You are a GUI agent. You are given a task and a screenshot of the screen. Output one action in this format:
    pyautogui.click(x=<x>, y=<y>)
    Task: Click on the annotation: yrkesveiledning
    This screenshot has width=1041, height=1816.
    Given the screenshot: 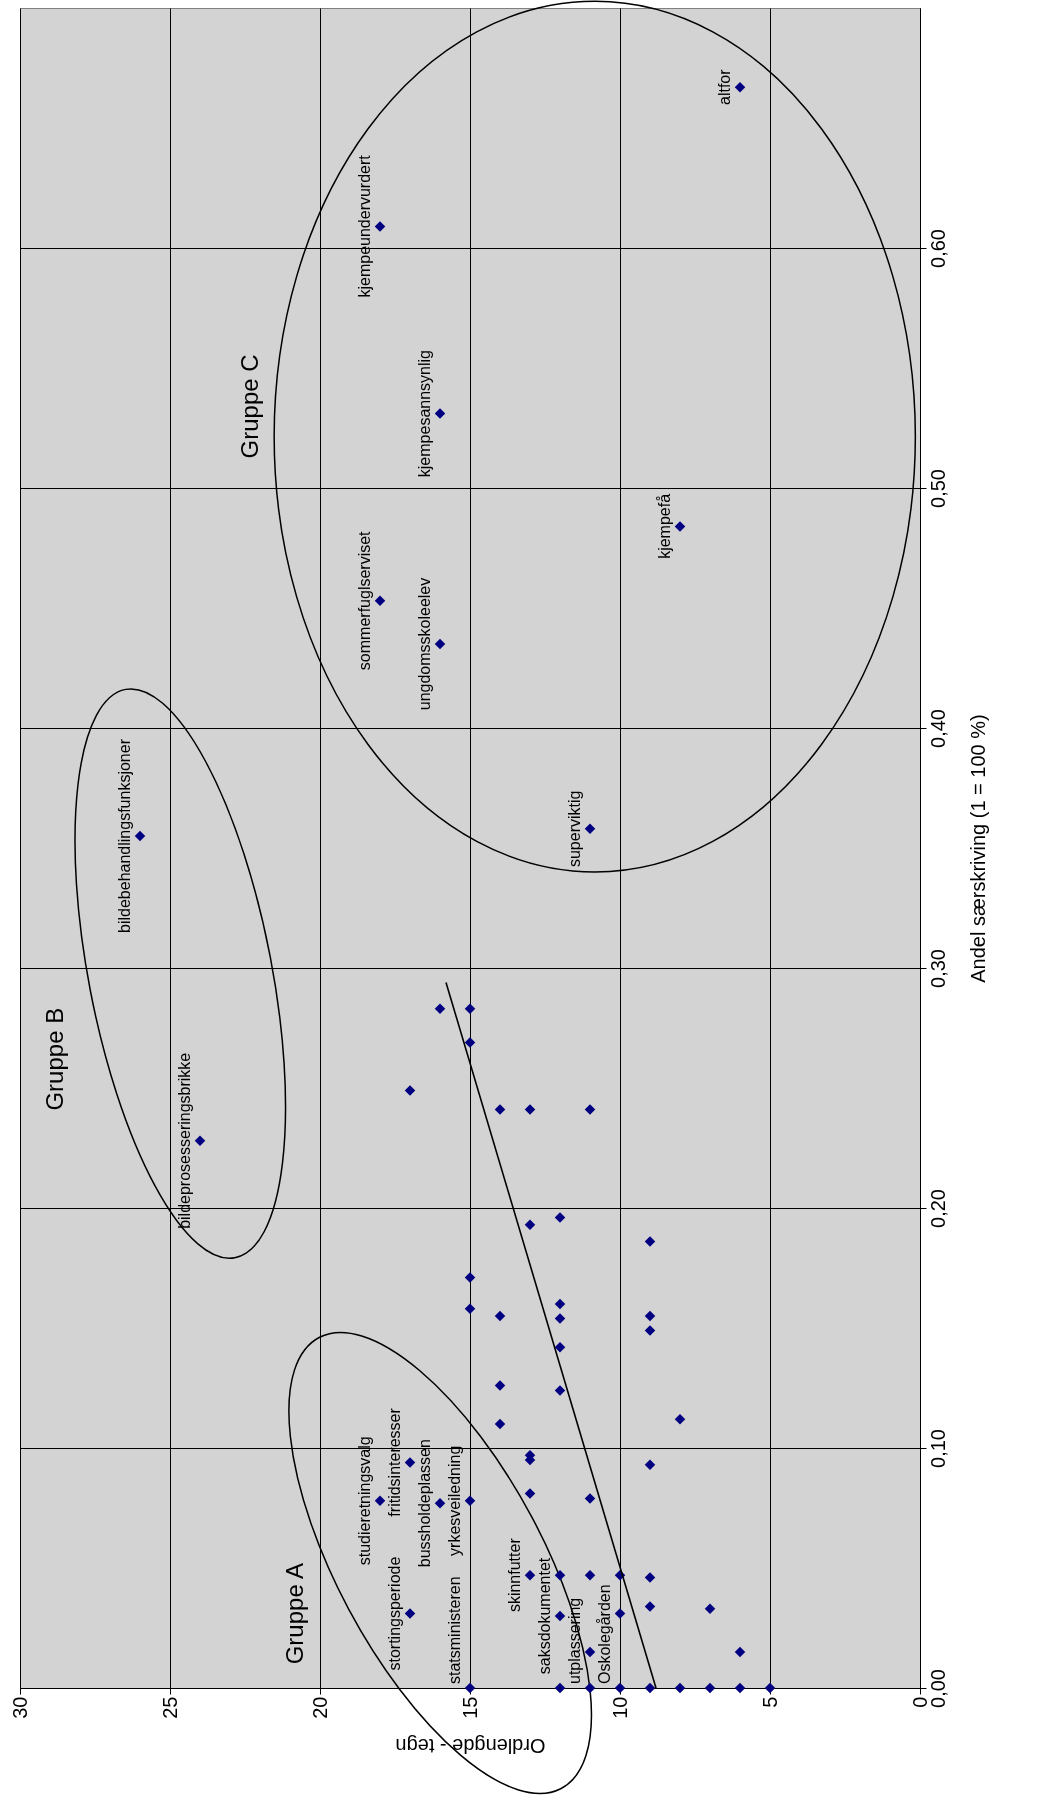 What is the action you would take?
    pyautogui.click(x=454, y=1500)
    